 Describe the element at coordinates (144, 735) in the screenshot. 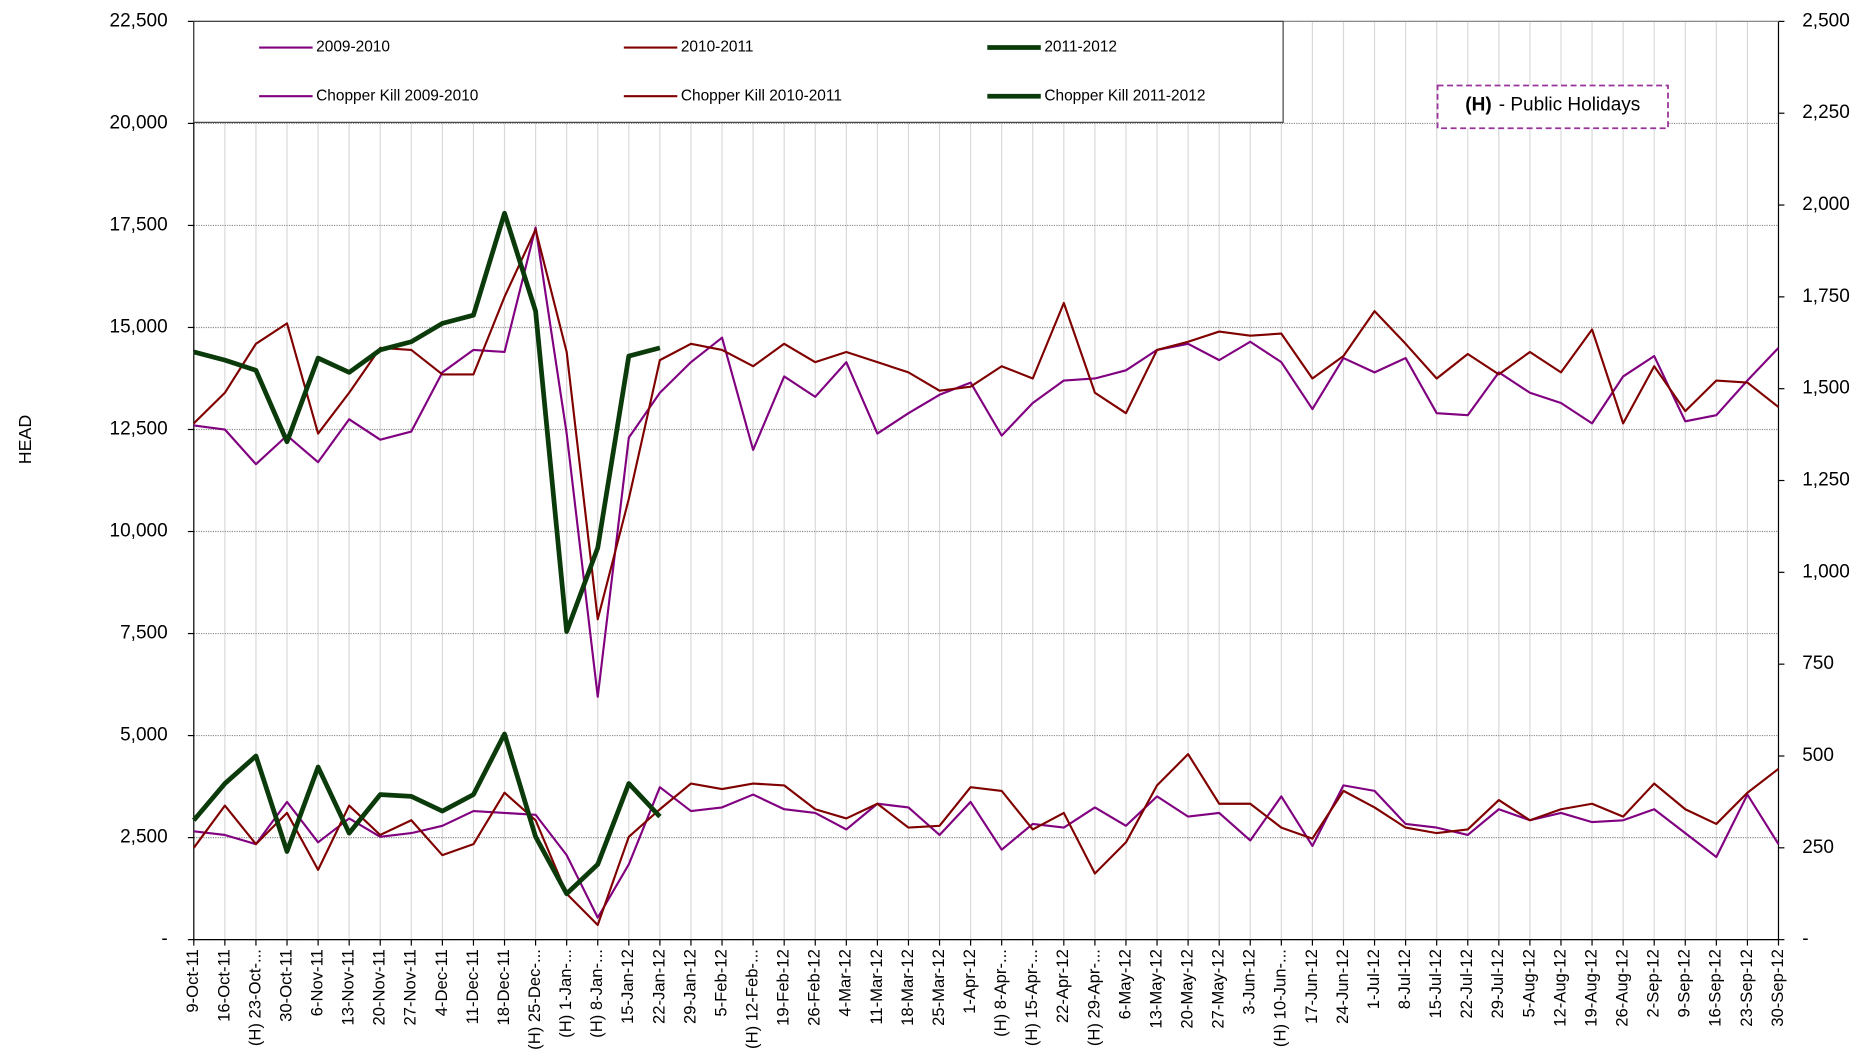

I see `y-tick-label: 5,000` at that location.